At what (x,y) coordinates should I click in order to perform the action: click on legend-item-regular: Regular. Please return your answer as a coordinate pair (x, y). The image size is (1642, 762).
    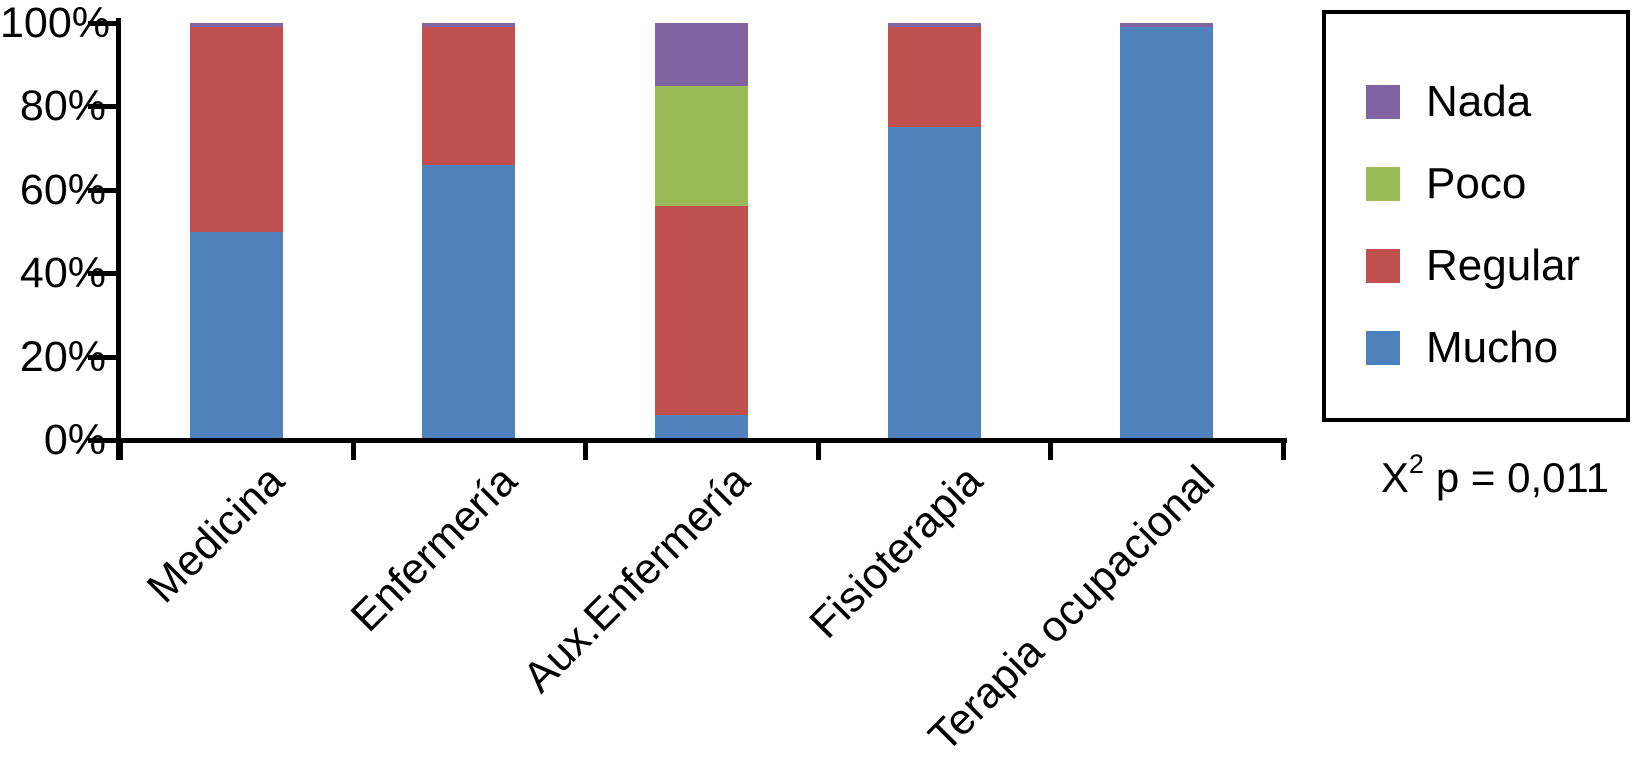
    Looking at the image, I should click on (1473, 266).